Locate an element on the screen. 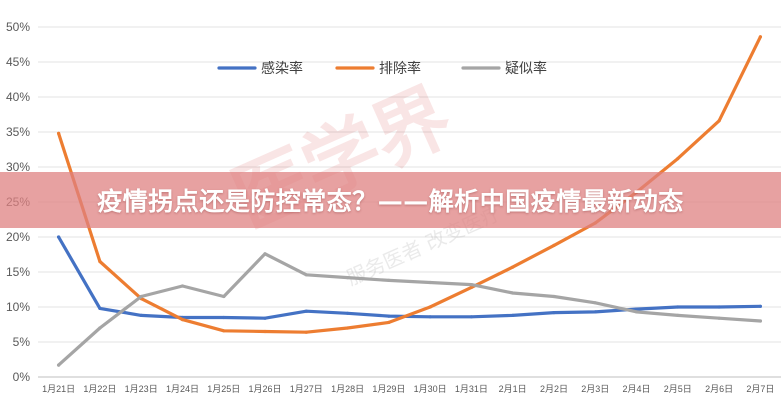 The width and height of the screenshot is (781, 400). x-tick-label: 1月27日 is located at coordinates (306, 389).